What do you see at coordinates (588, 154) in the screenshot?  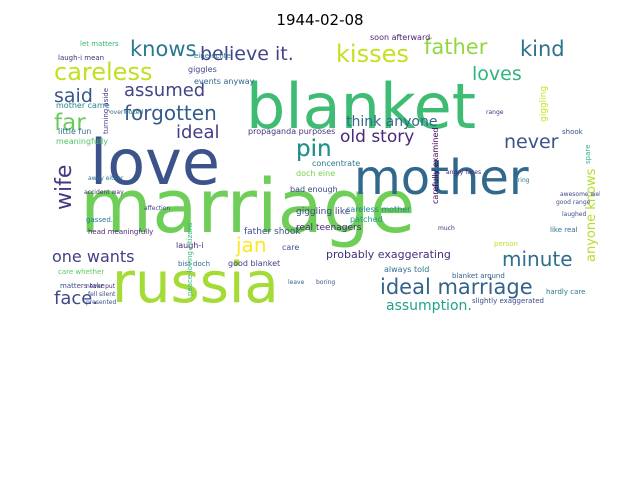 I see `word-spare: spare` at bounding box center [588, 154].